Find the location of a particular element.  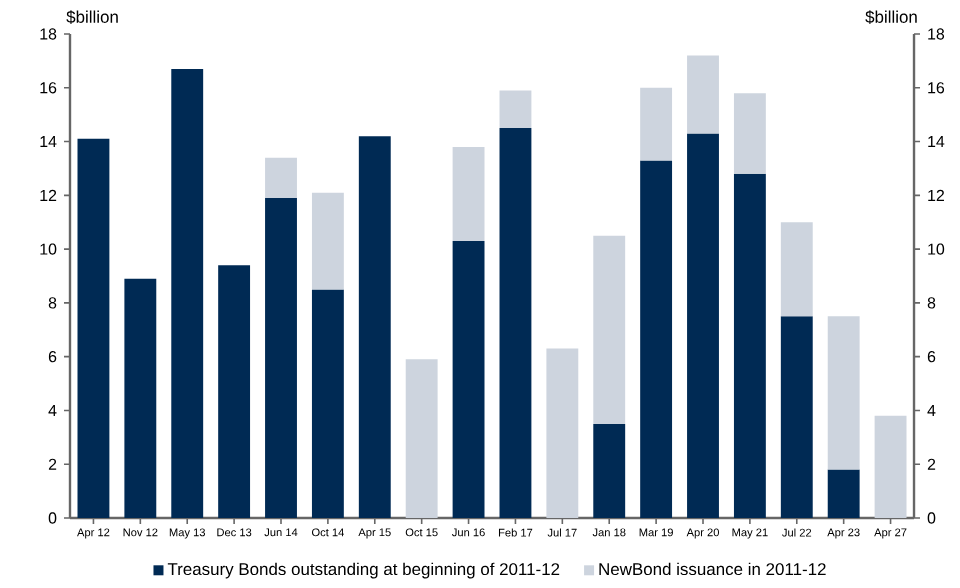

legend-label: NewBond issuance in 2011-12 is located at coordinates (712, 569).